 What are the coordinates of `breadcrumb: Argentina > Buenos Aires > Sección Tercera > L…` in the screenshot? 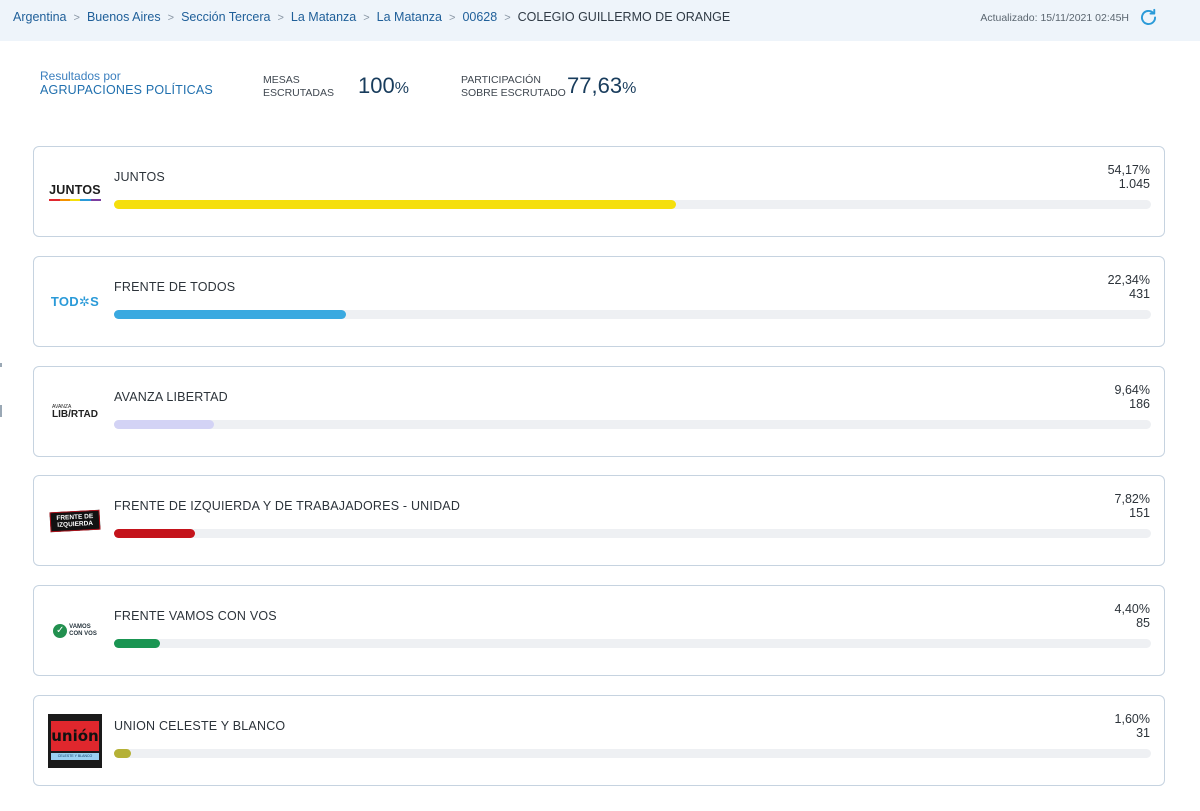 It's located at (371, 17).